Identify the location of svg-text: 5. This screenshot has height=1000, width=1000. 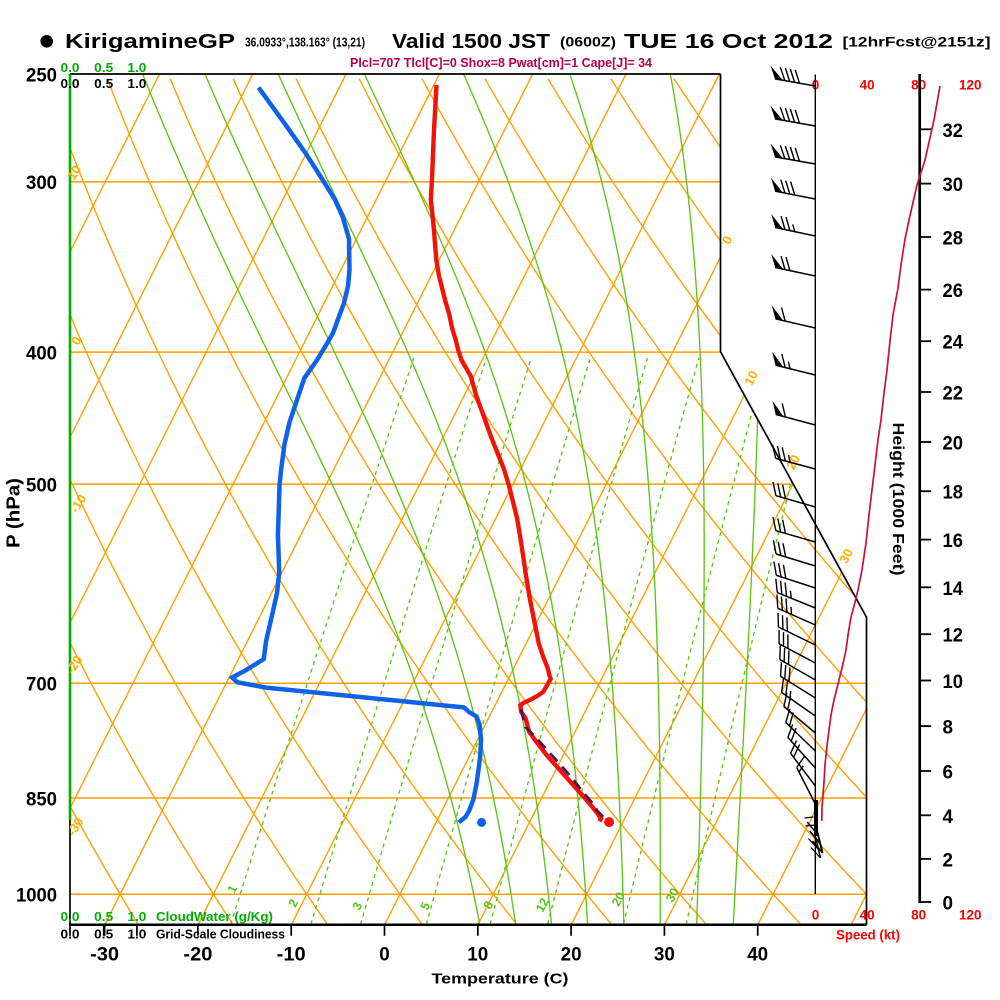
(426, 906).